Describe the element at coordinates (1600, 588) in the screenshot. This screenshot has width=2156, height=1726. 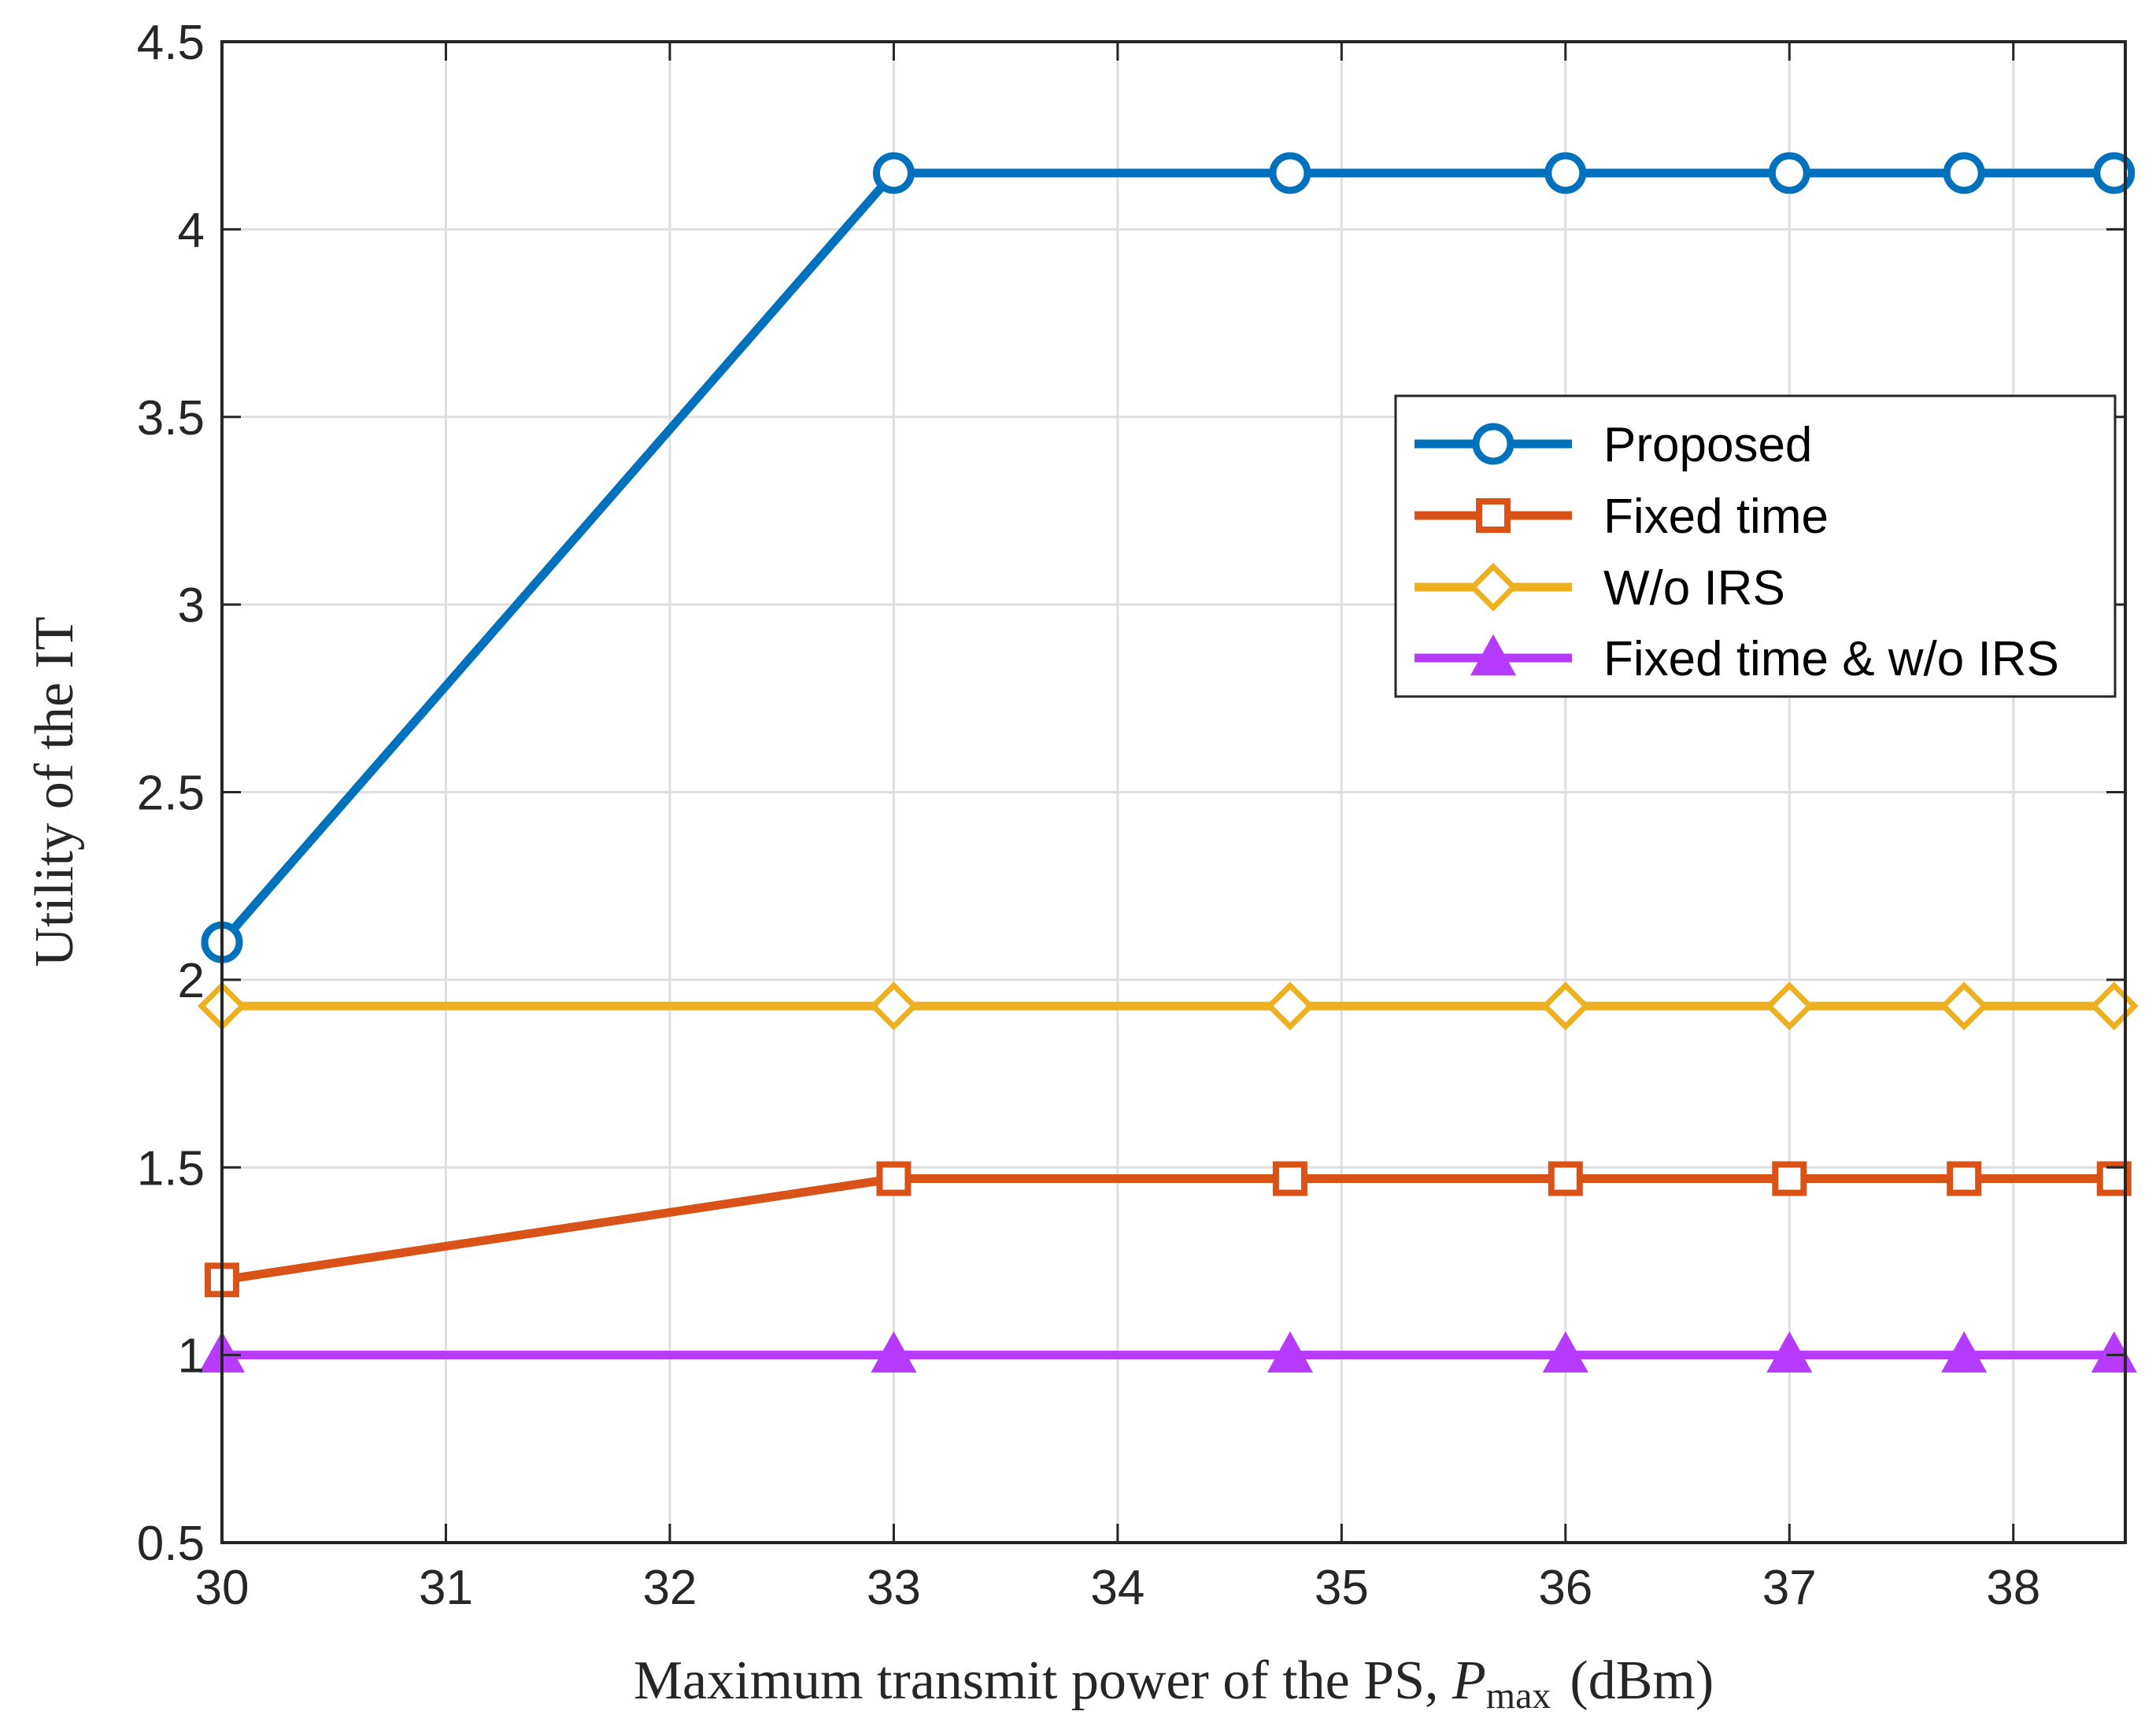
I see `legend-entry: W/o IRS` at that location.